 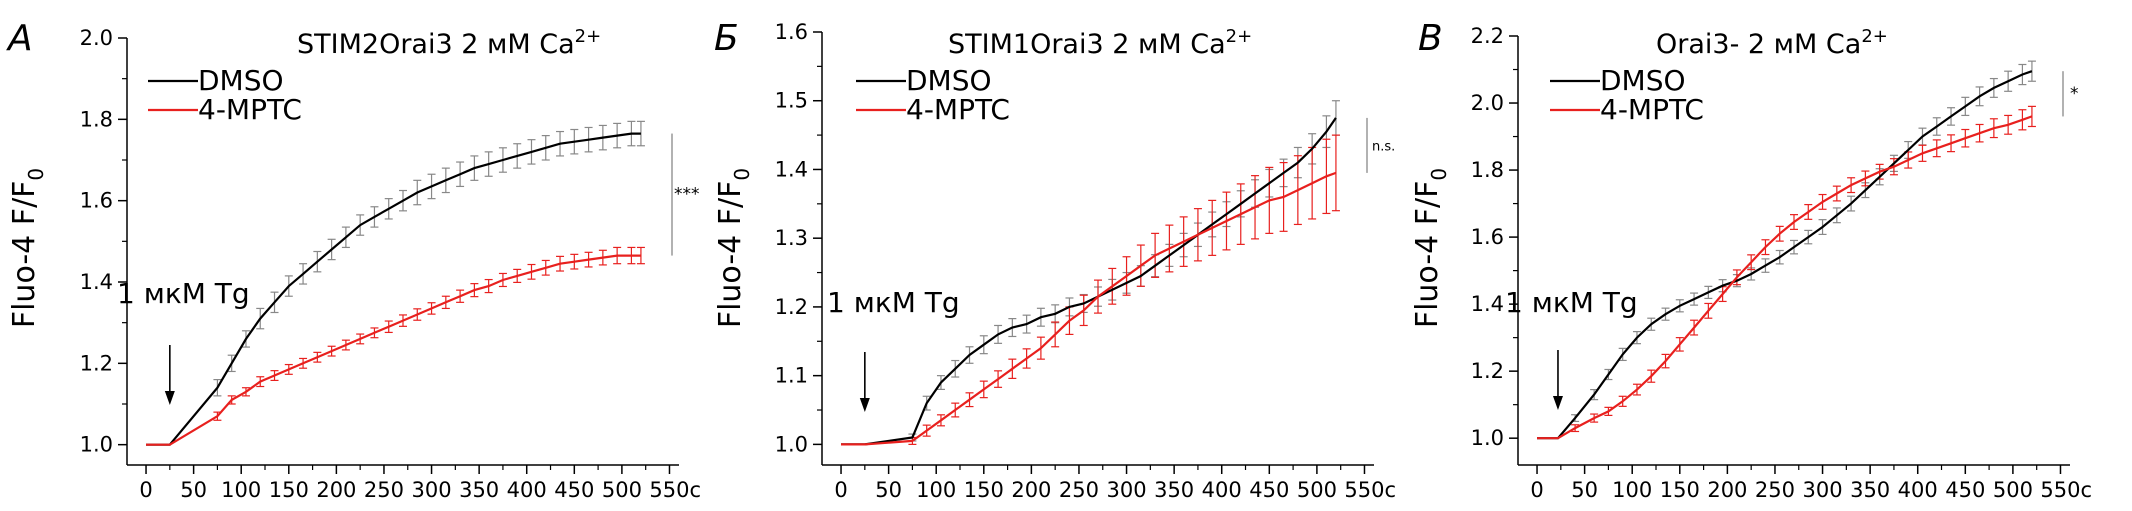 What do you see at coordinates (1758, 44) in the screenshot?
I see `chart-title-main: Orai3- 2 мМ Ca` at bounding box center [1758, 44].